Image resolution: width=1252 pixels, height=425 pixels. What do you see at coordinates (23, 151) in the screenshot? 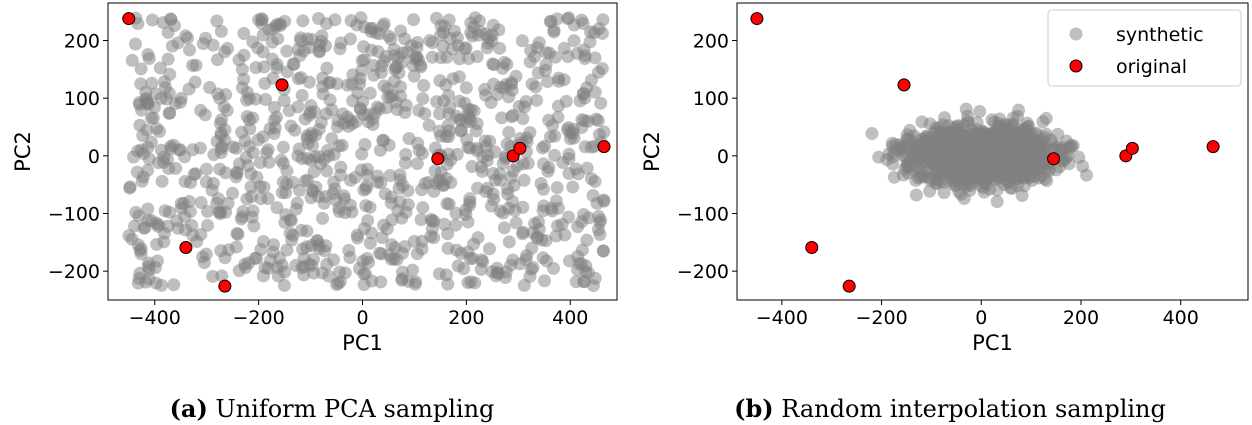
I see `y-axis-label: PC2` at bounding box center [23, 151].